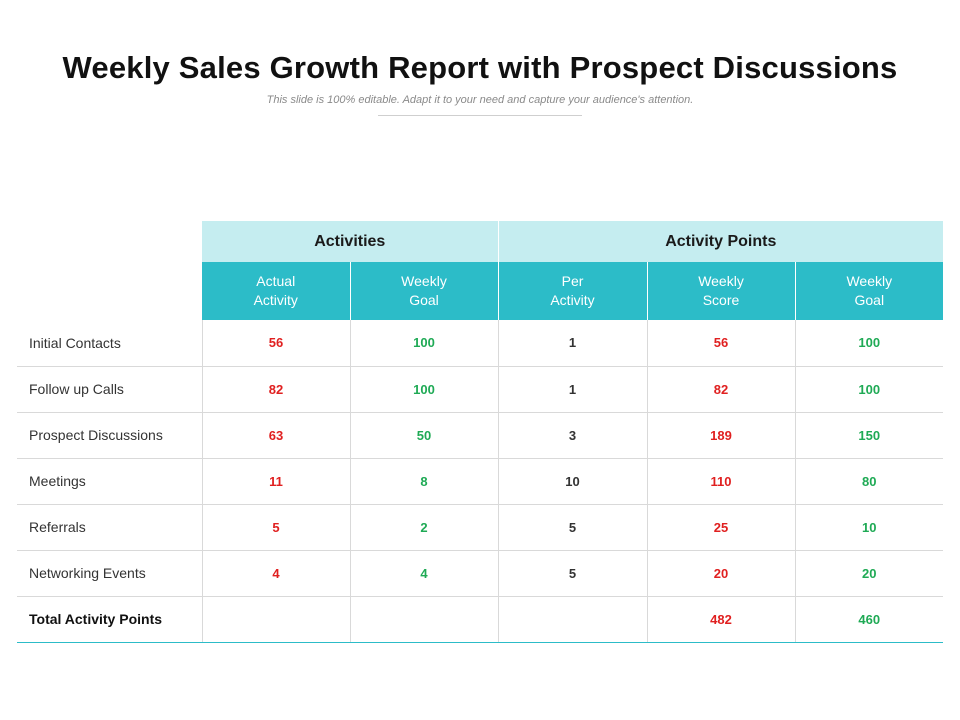 The image size is (960, 720). What do you see at coordinates (869, 573) in the screenshot?
I see `cell-points-weekly-goal: 20` at bounding box center [869, 573].